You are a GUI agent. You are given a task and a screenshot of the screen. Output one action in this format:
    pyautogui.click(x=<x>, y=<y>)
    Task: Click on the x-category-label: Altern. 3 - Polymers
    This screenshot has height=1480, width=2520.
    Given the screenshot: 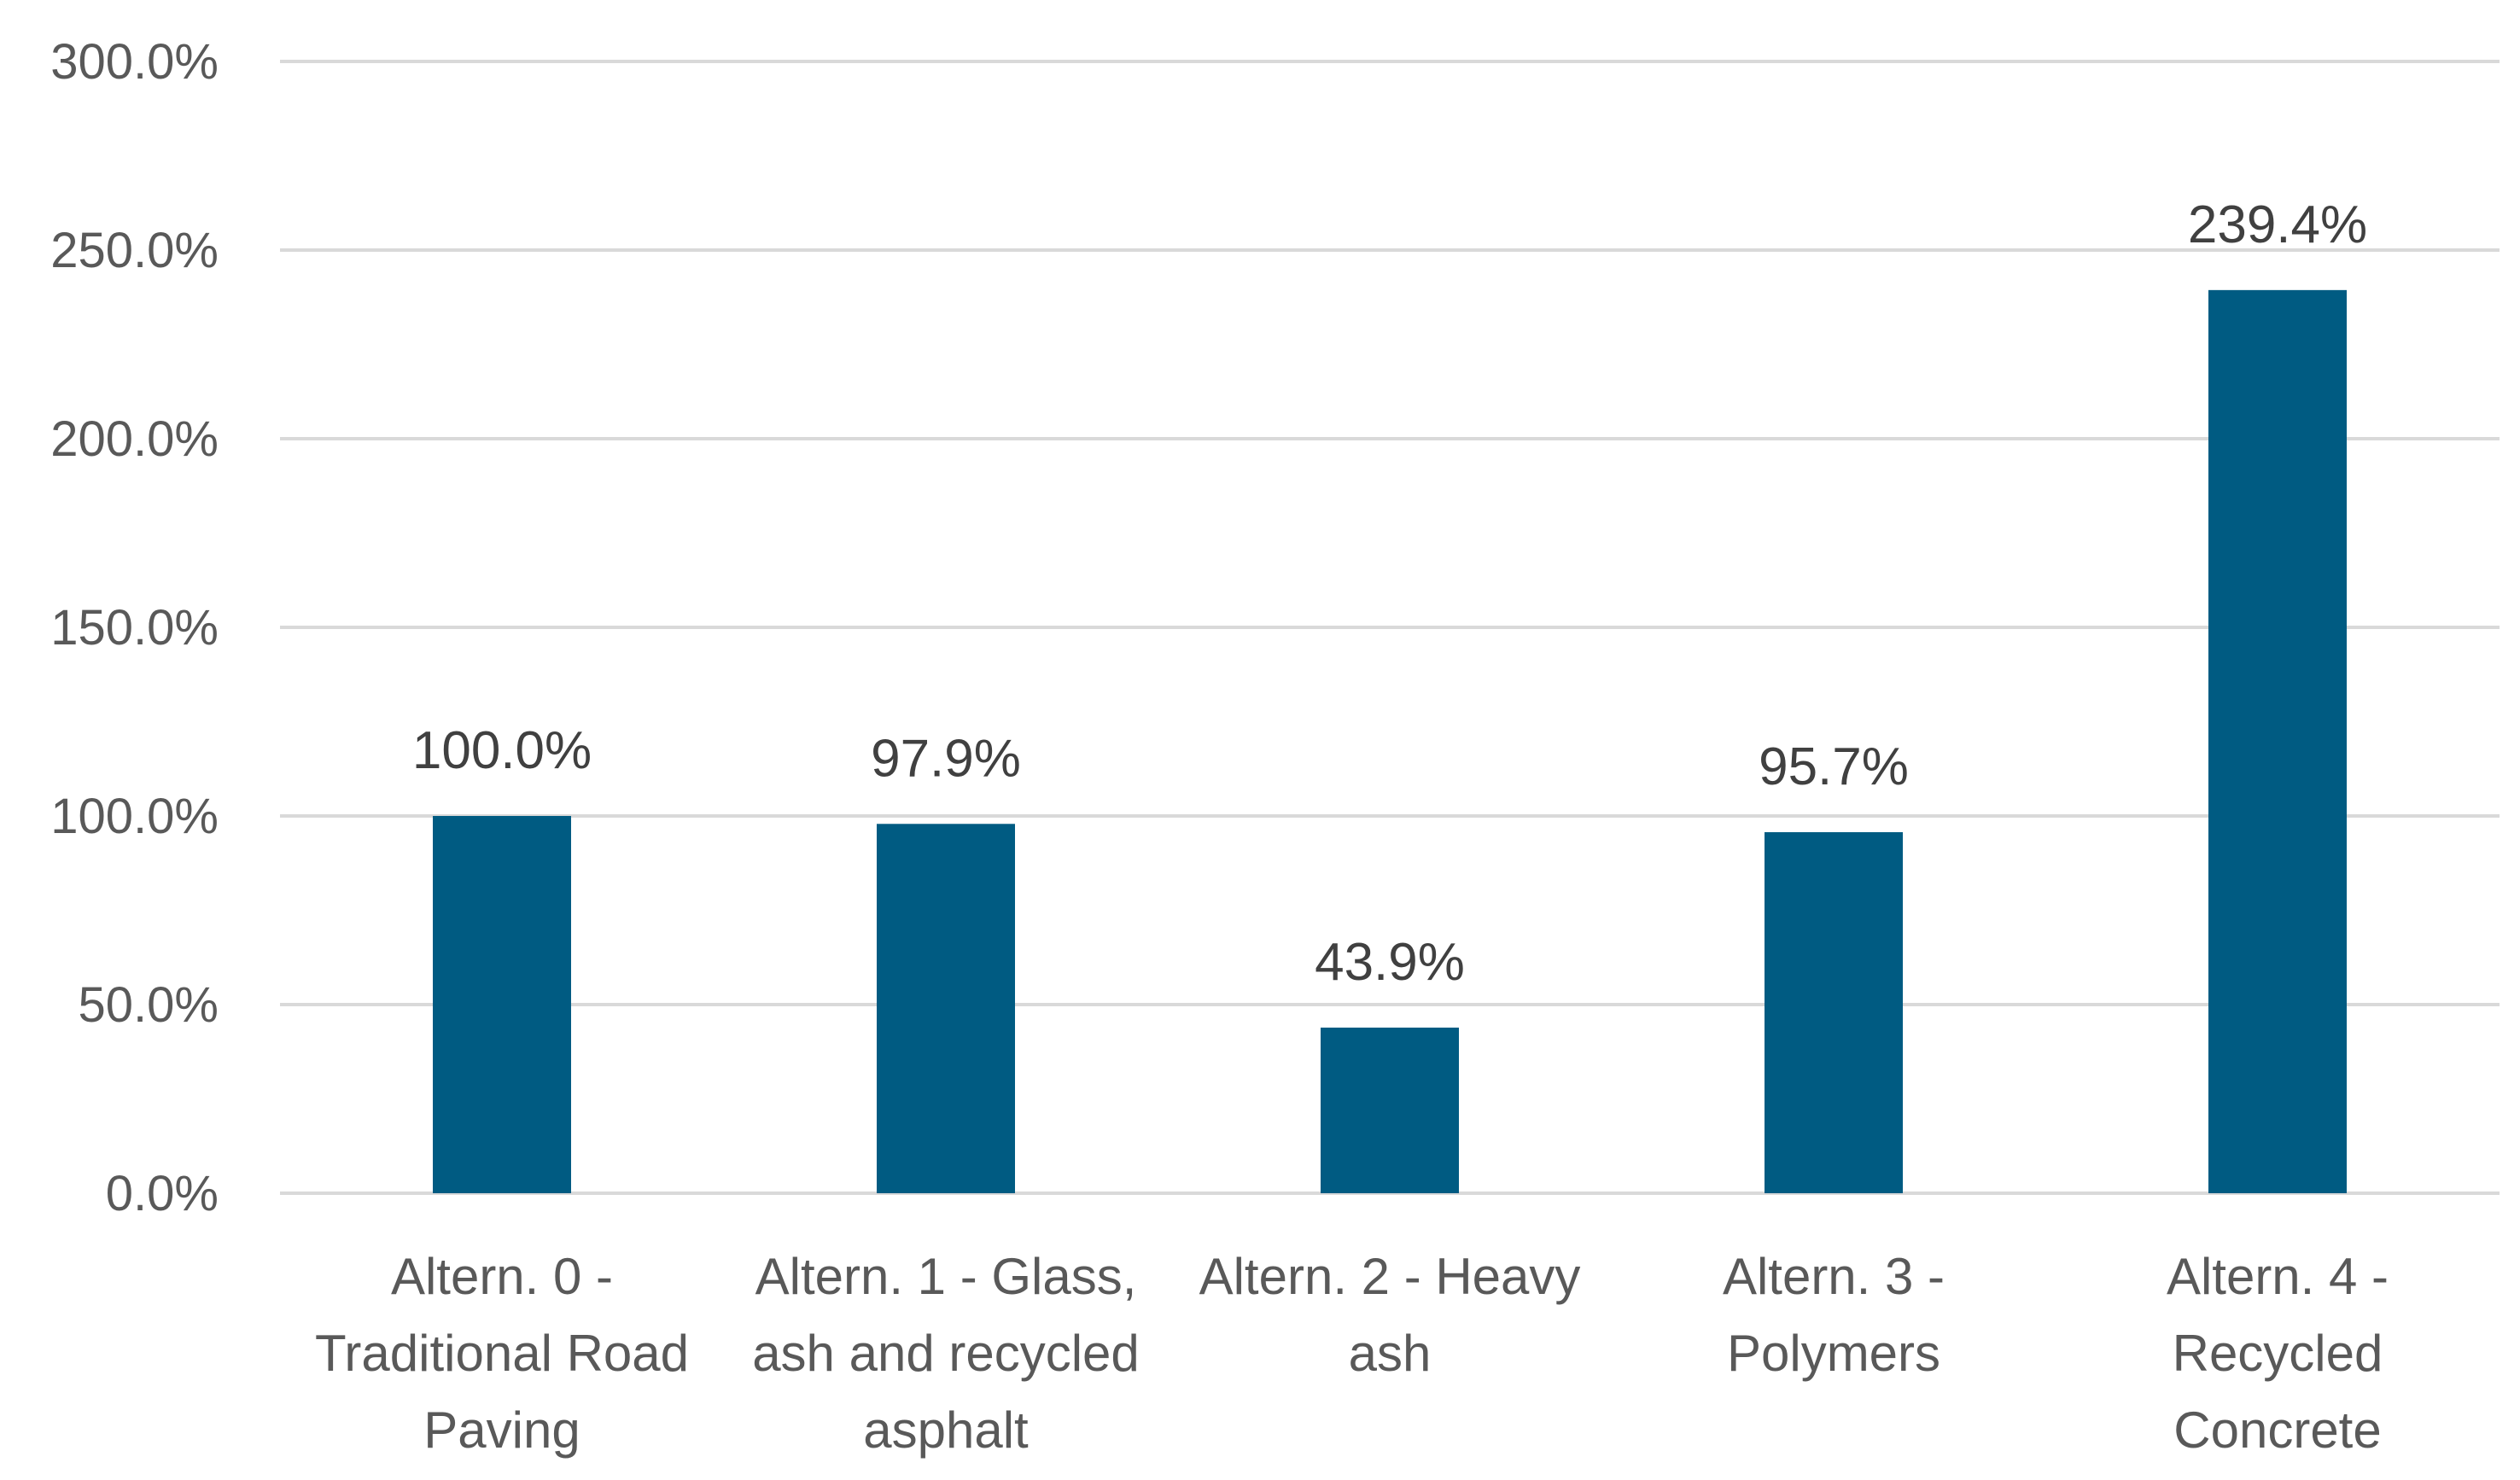 What is the action you would take?
    pyautogui.click(x=1834, y=1315)
    